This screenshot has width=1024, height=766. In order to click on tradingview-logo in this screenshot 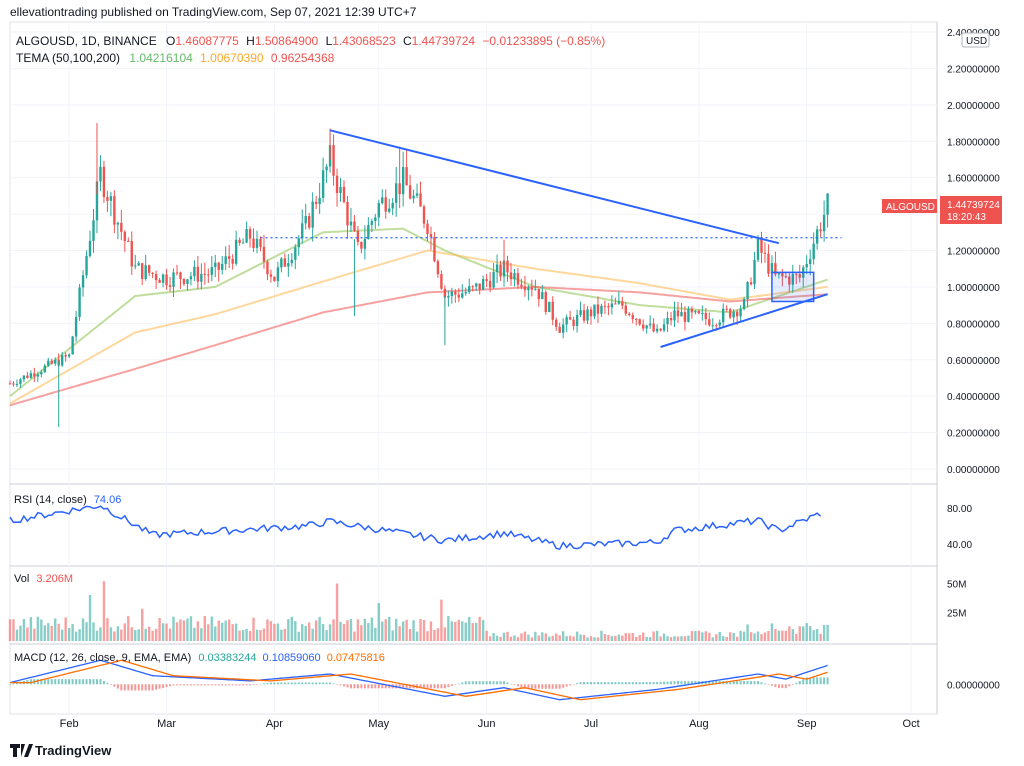, I will do `click(21, 750)`.